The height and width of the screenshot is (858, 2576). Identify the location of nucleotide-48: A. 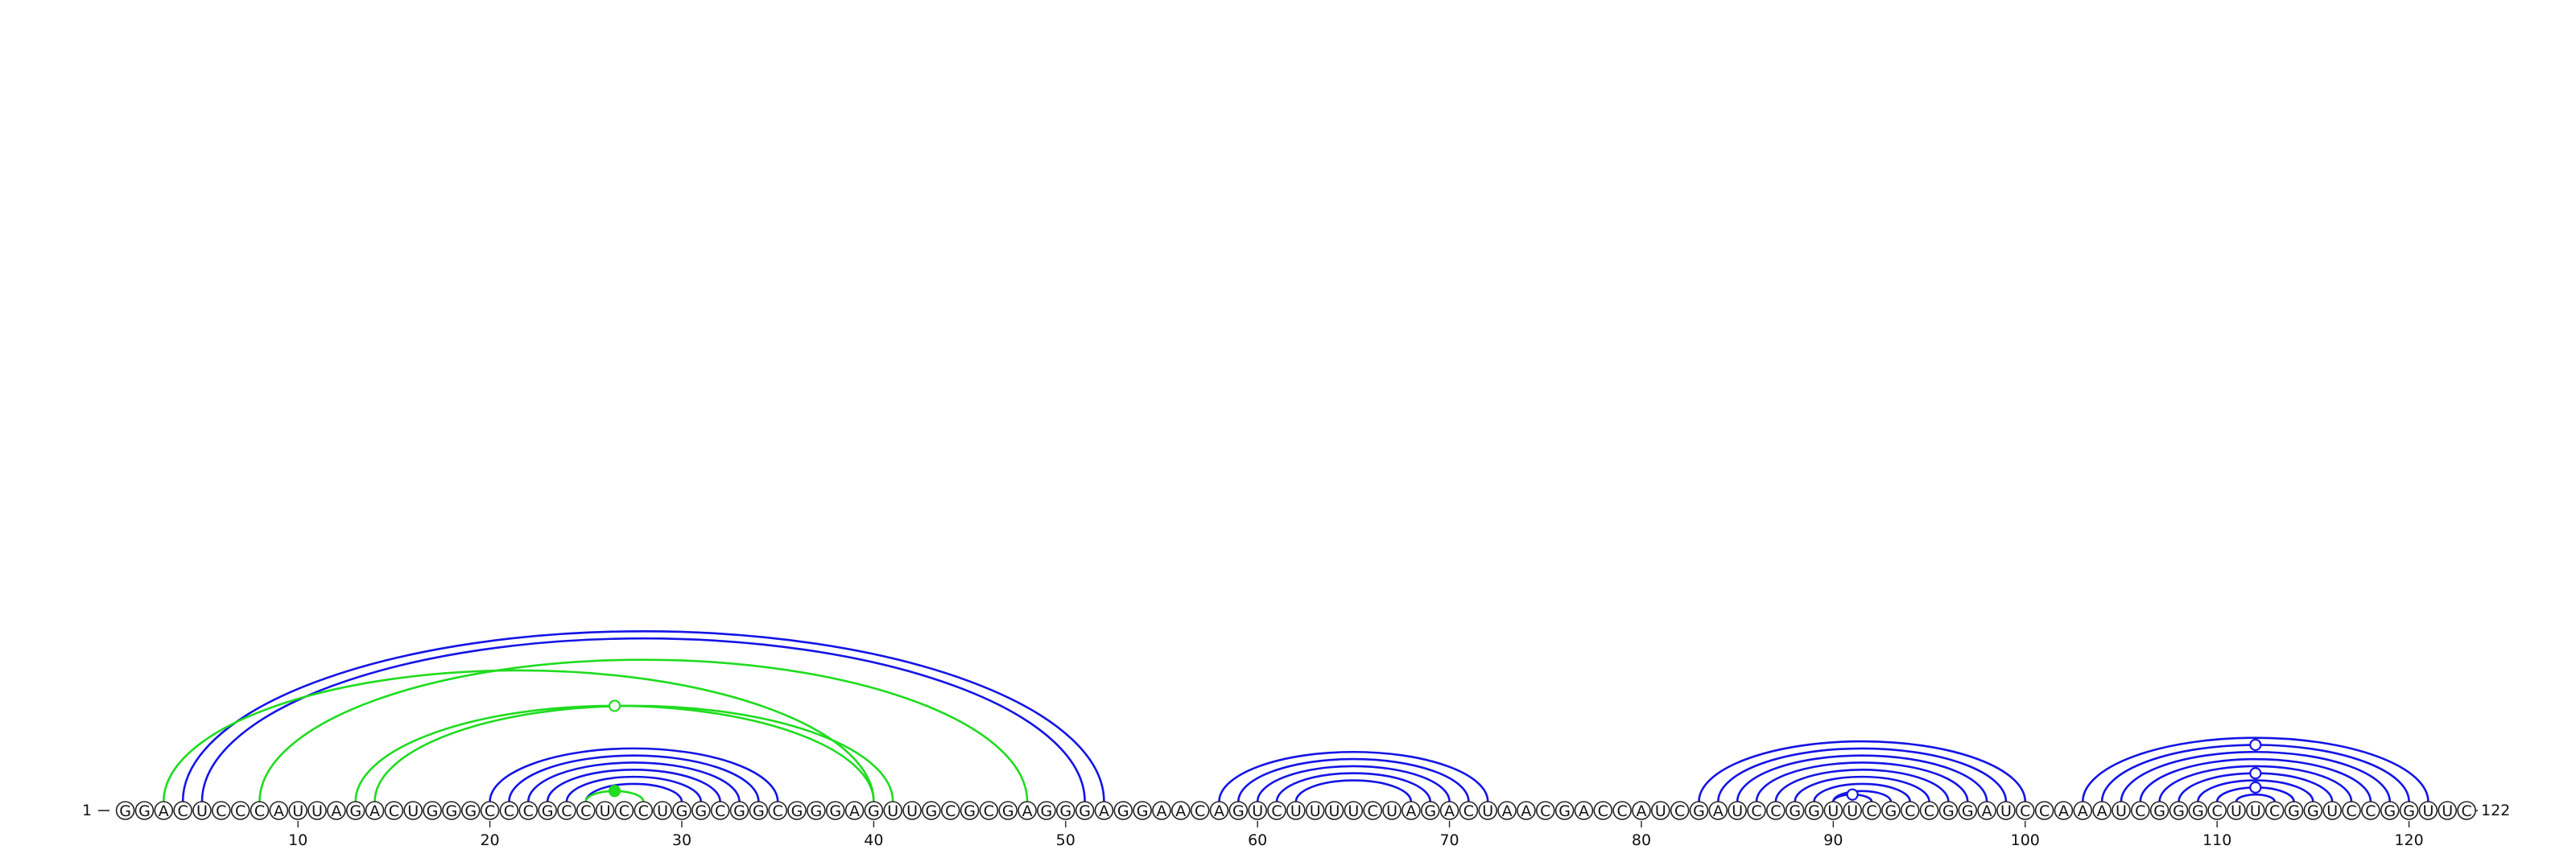
(1027, 811).